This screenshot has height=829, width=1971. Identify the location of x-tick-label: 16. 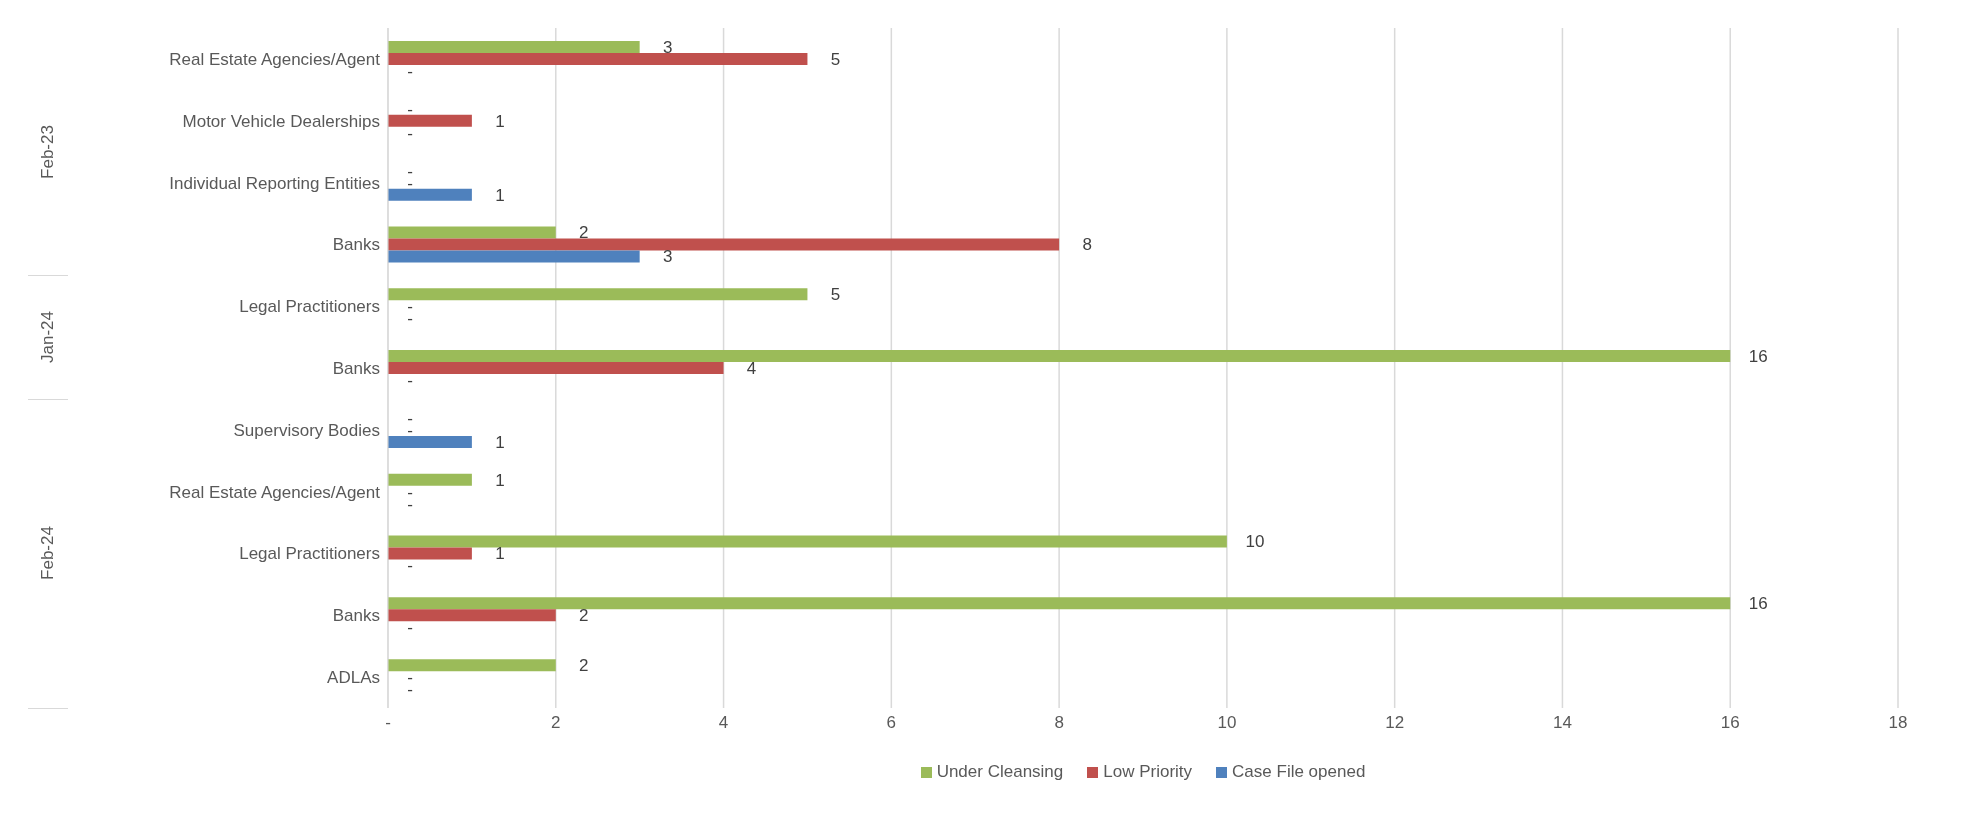
(1730, 723).